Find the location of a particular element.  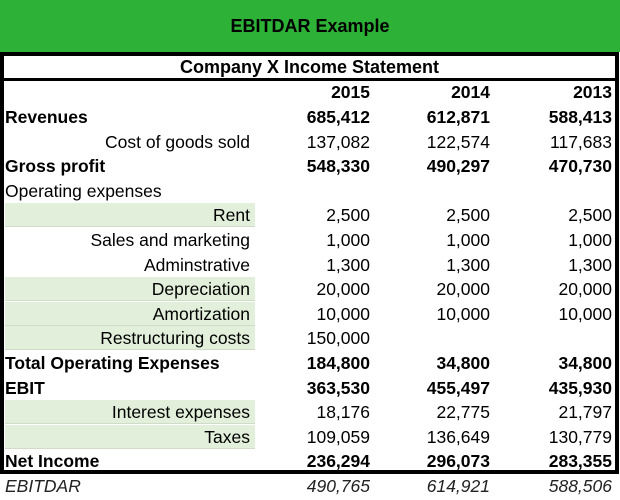

row-label: EBITDAR is located at coordinates (43, 486).